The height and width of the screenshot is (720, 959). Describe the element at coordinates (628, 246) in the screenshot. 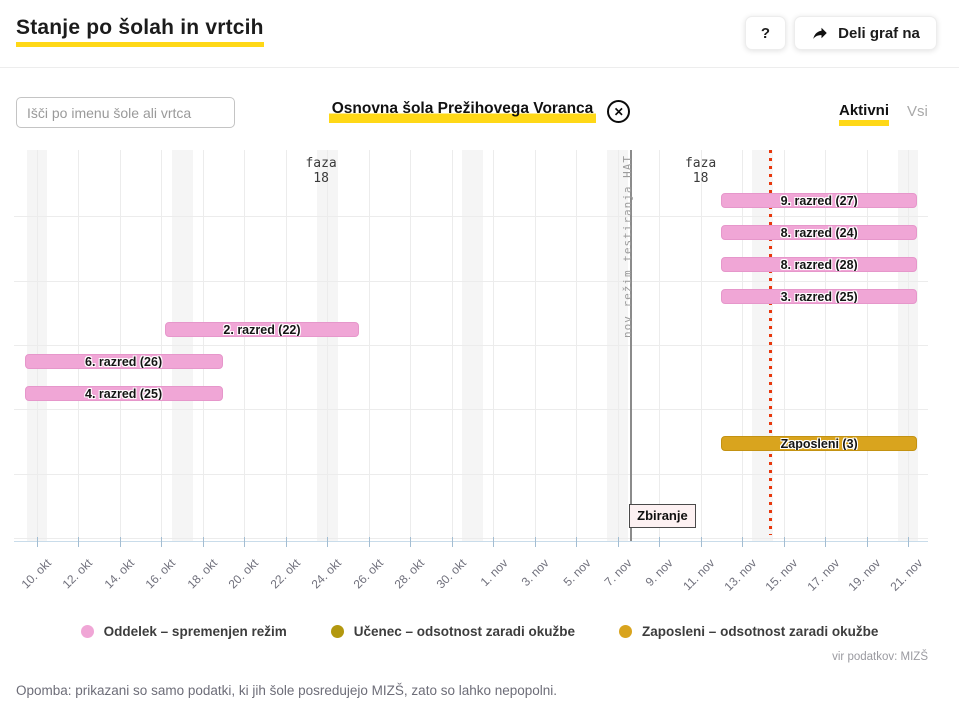

I see `regime-change-label: nov režim testiranja HAT` at that location.